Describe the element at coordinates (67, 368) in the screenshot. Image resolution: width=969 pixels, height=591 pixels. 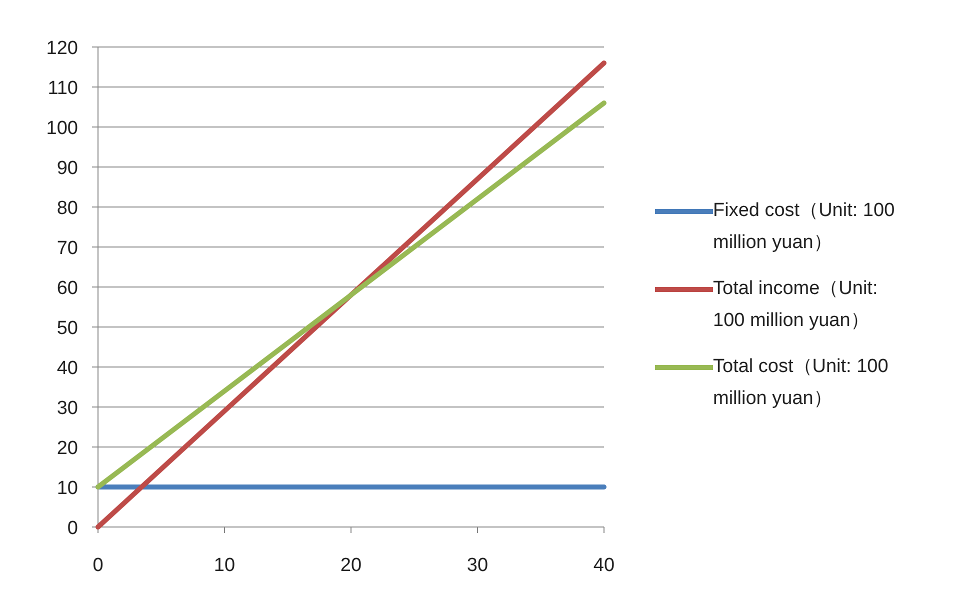
I see `y-tick-label: 40` at that location.